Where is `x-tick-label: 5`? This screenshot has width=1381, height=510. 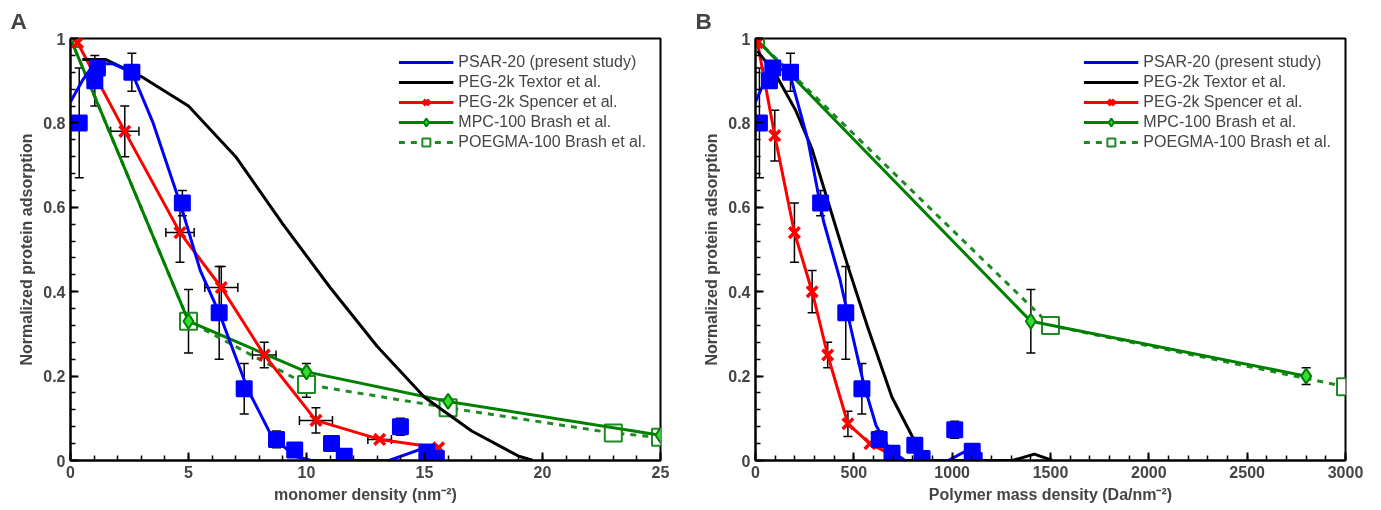 x-tick-label: 5 is located at coordinates (189, 472).